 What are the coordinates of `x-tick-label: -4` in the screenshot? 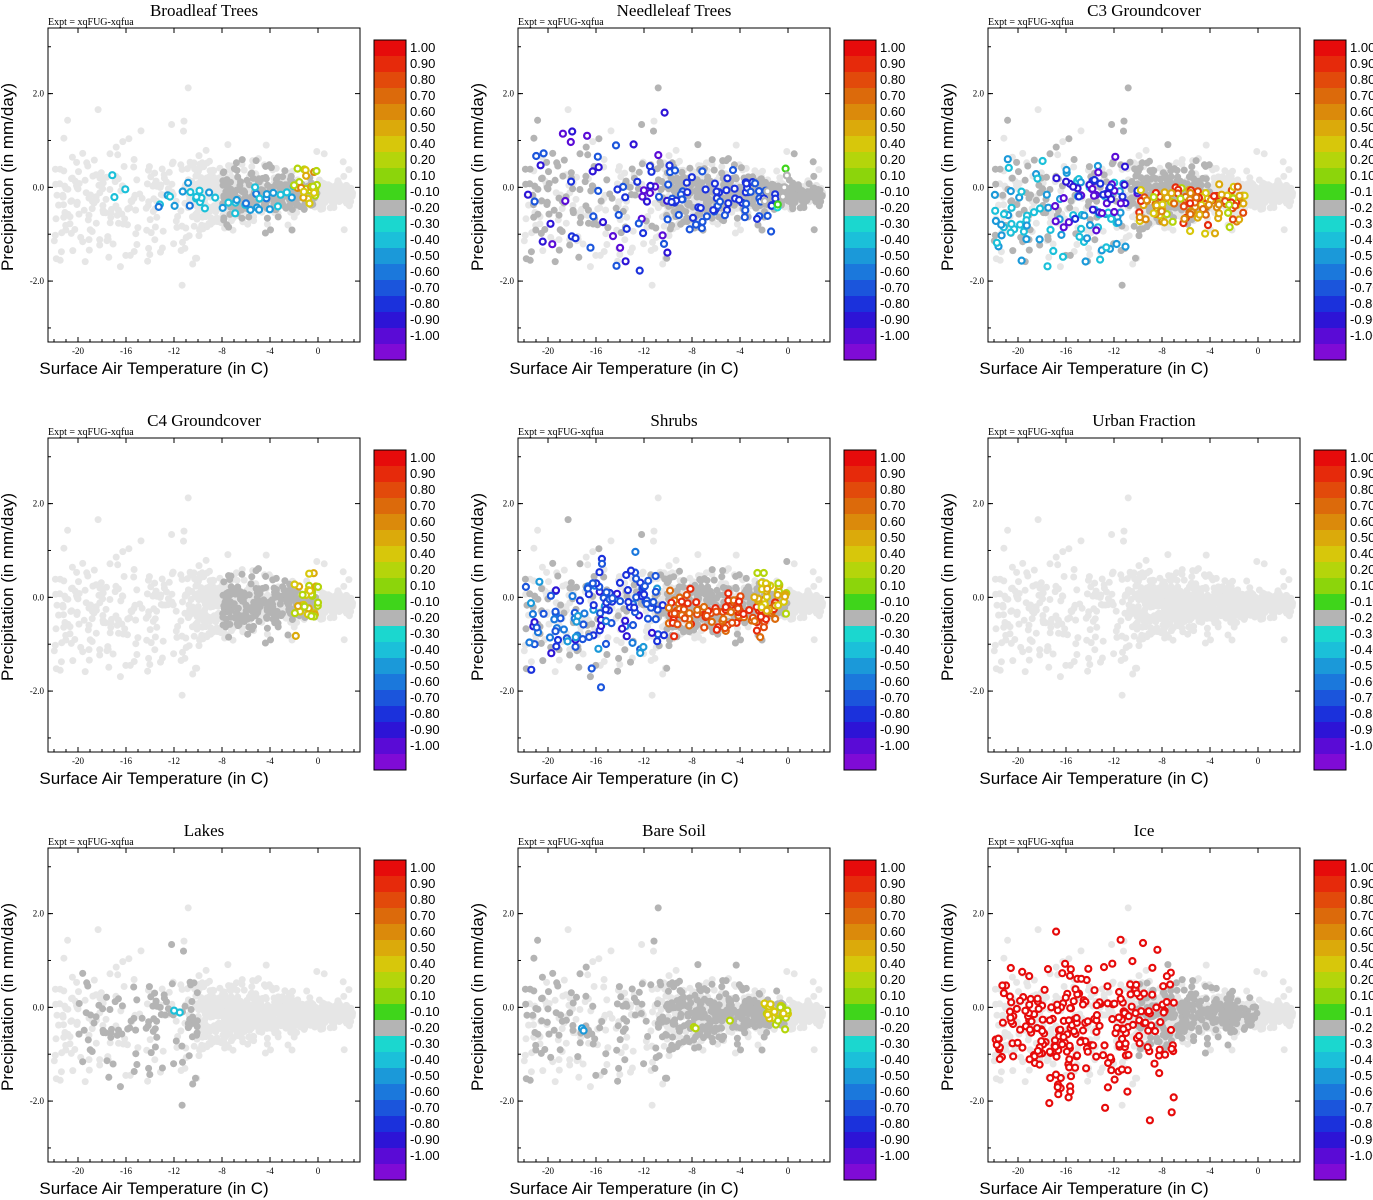 It's located at (740, 351).